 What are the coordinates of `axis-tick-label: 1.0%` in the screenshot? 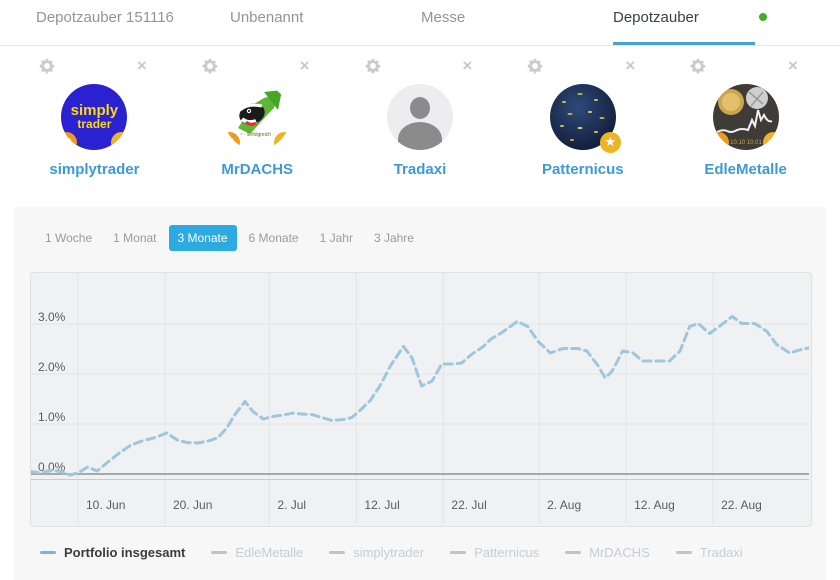 It's located at (52, 417).